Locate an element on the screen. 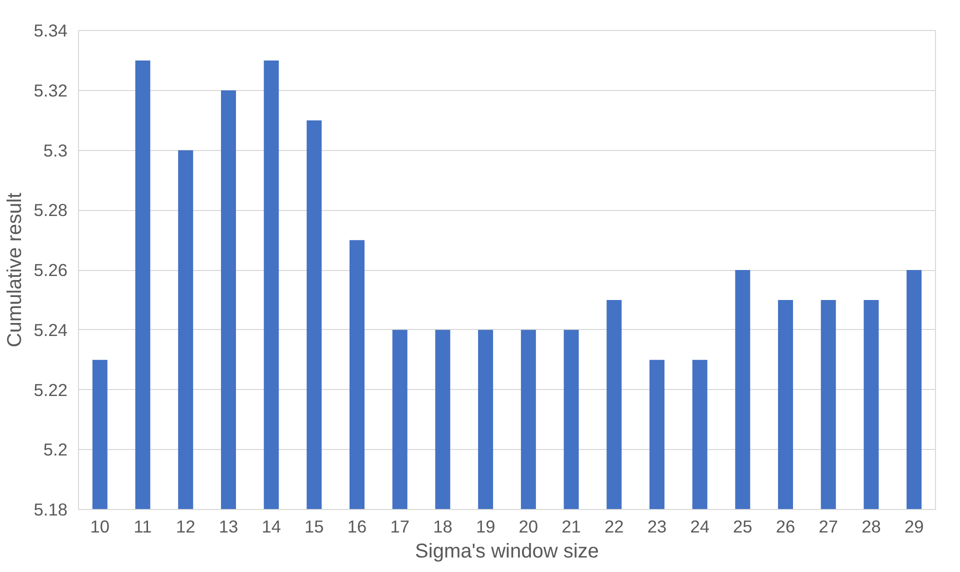  y-tick-label: 5.34 is located at coordinates (51, 30).